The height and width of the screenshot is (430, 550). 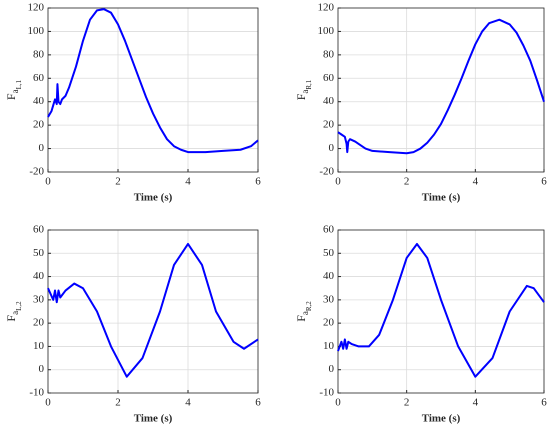 What do you see at coordinates (19, 306) in the screenshot?
I see `y-label-subsub: L,2` at bounding box center [19, 306].